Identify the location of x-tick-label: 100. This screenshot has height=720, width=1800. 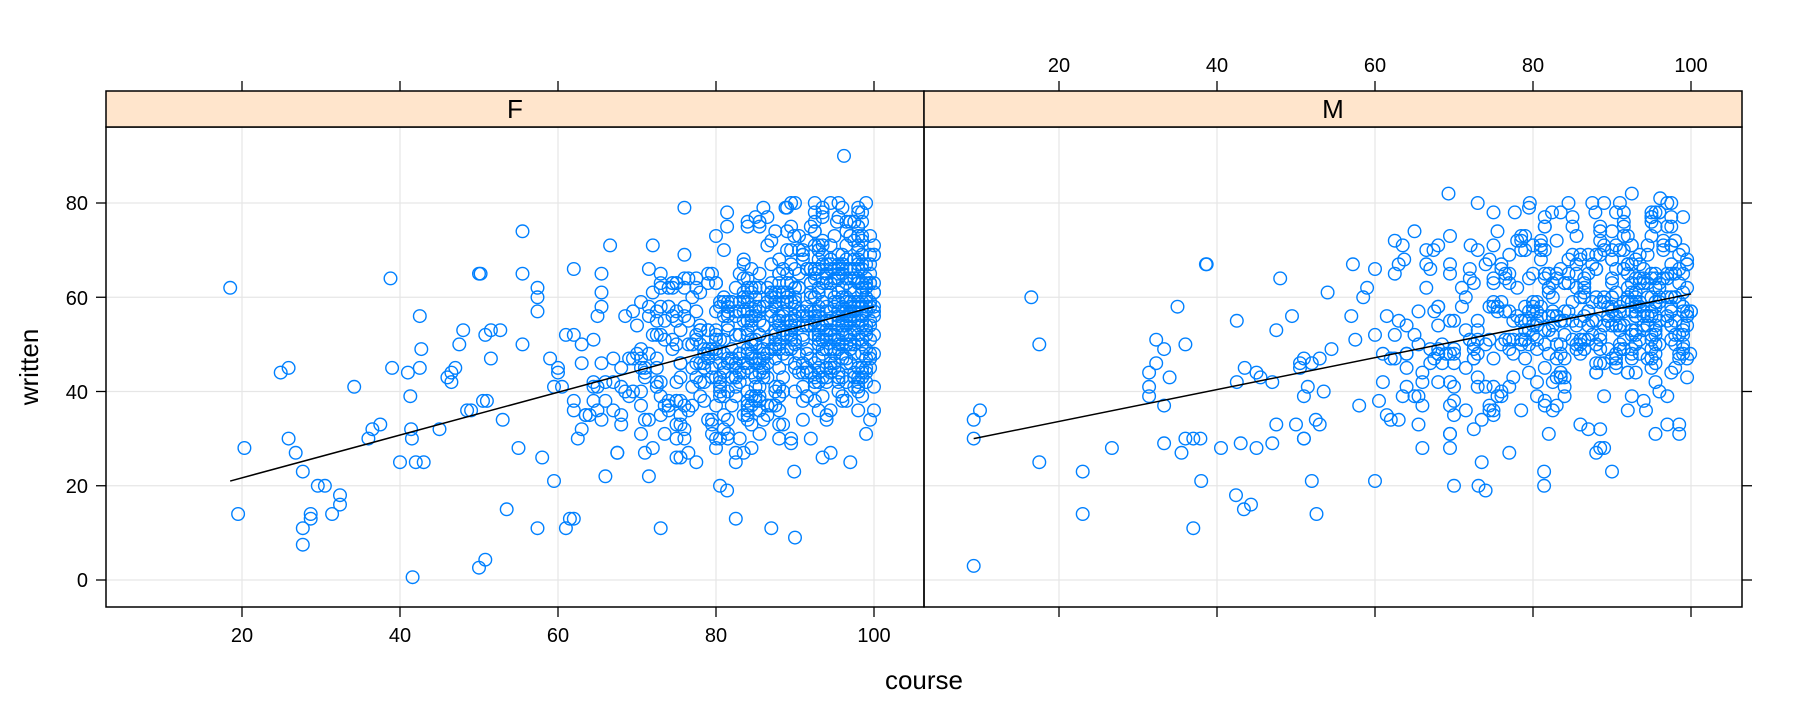
(1690, 66).